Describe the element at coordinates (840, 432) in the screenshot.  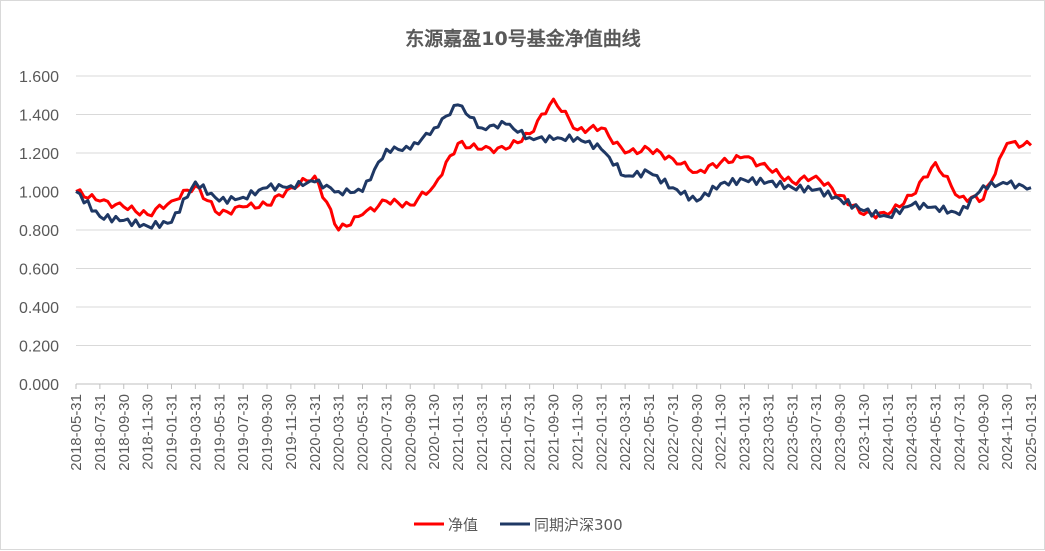
I see `x-tick-label: 2023-09-30` at that location.